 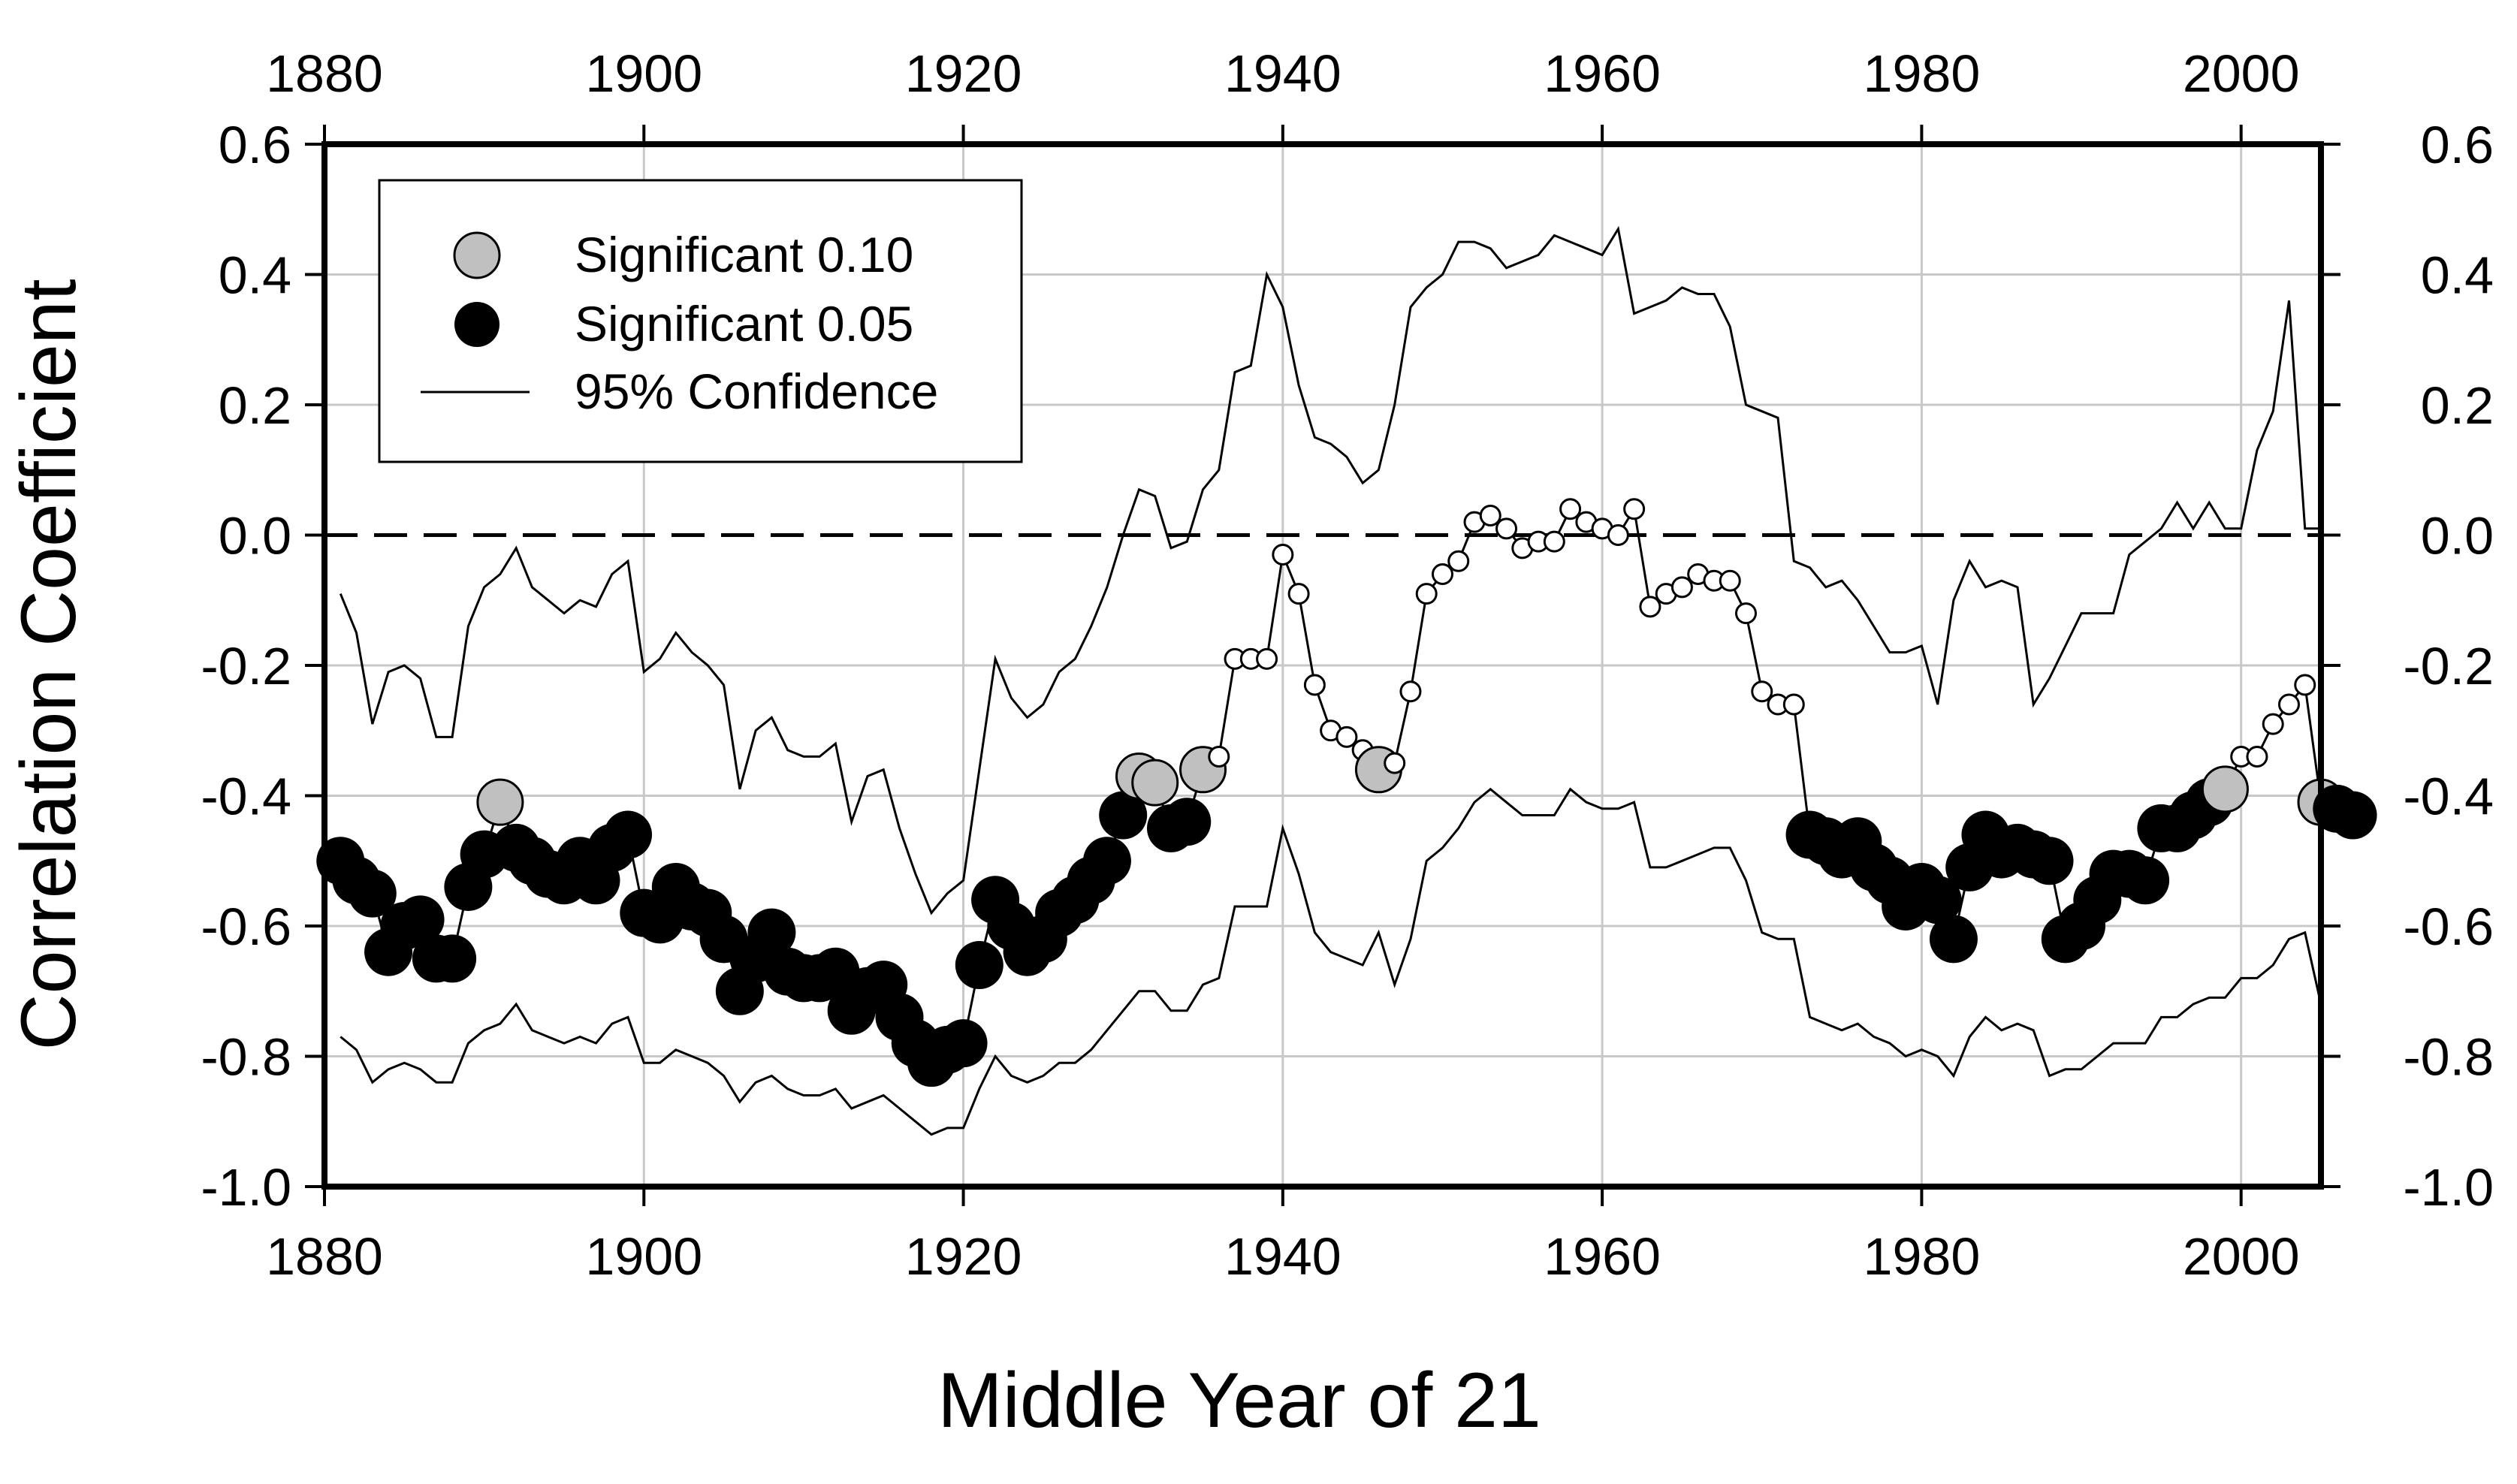 I want to click on y-tick-label-right: 0.6, so click(x=2457, y=145).